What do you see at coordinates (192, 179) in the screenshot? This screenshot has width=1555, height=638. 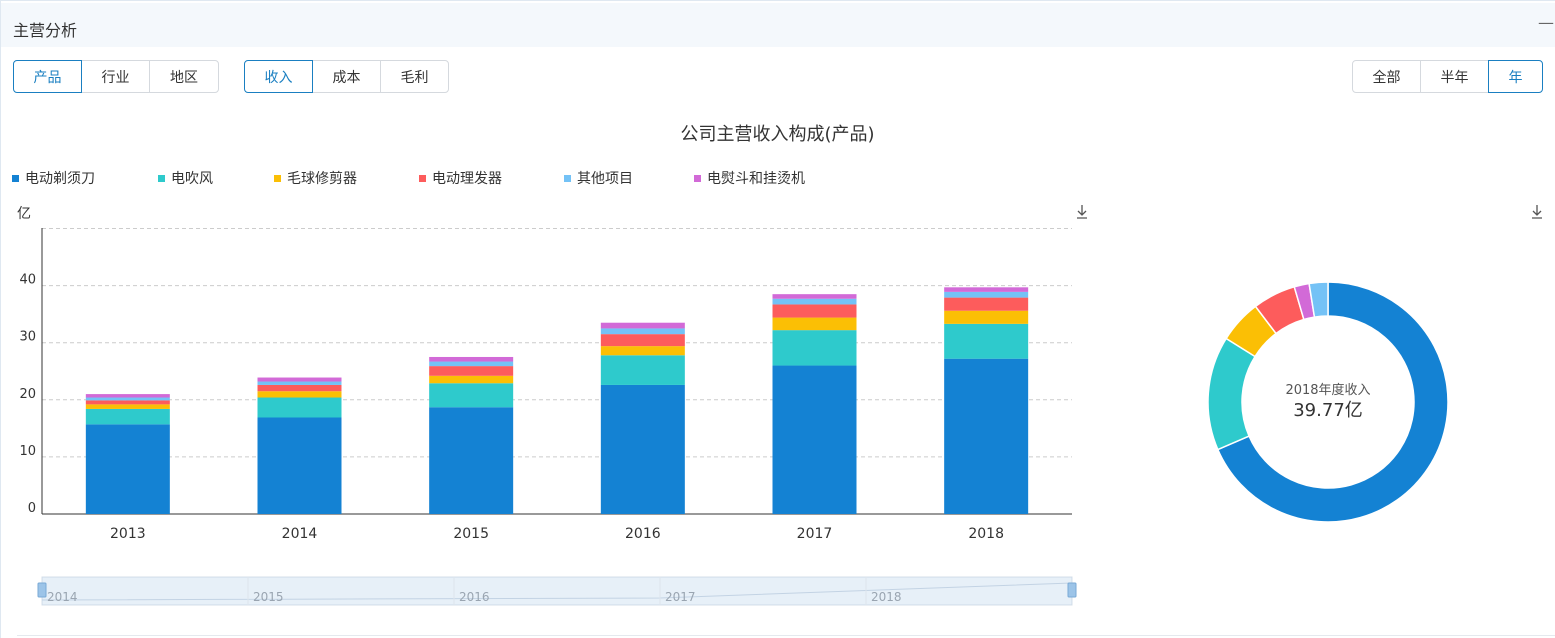 I see `legend-label: 电吹风` at bounding box center [192, 179].